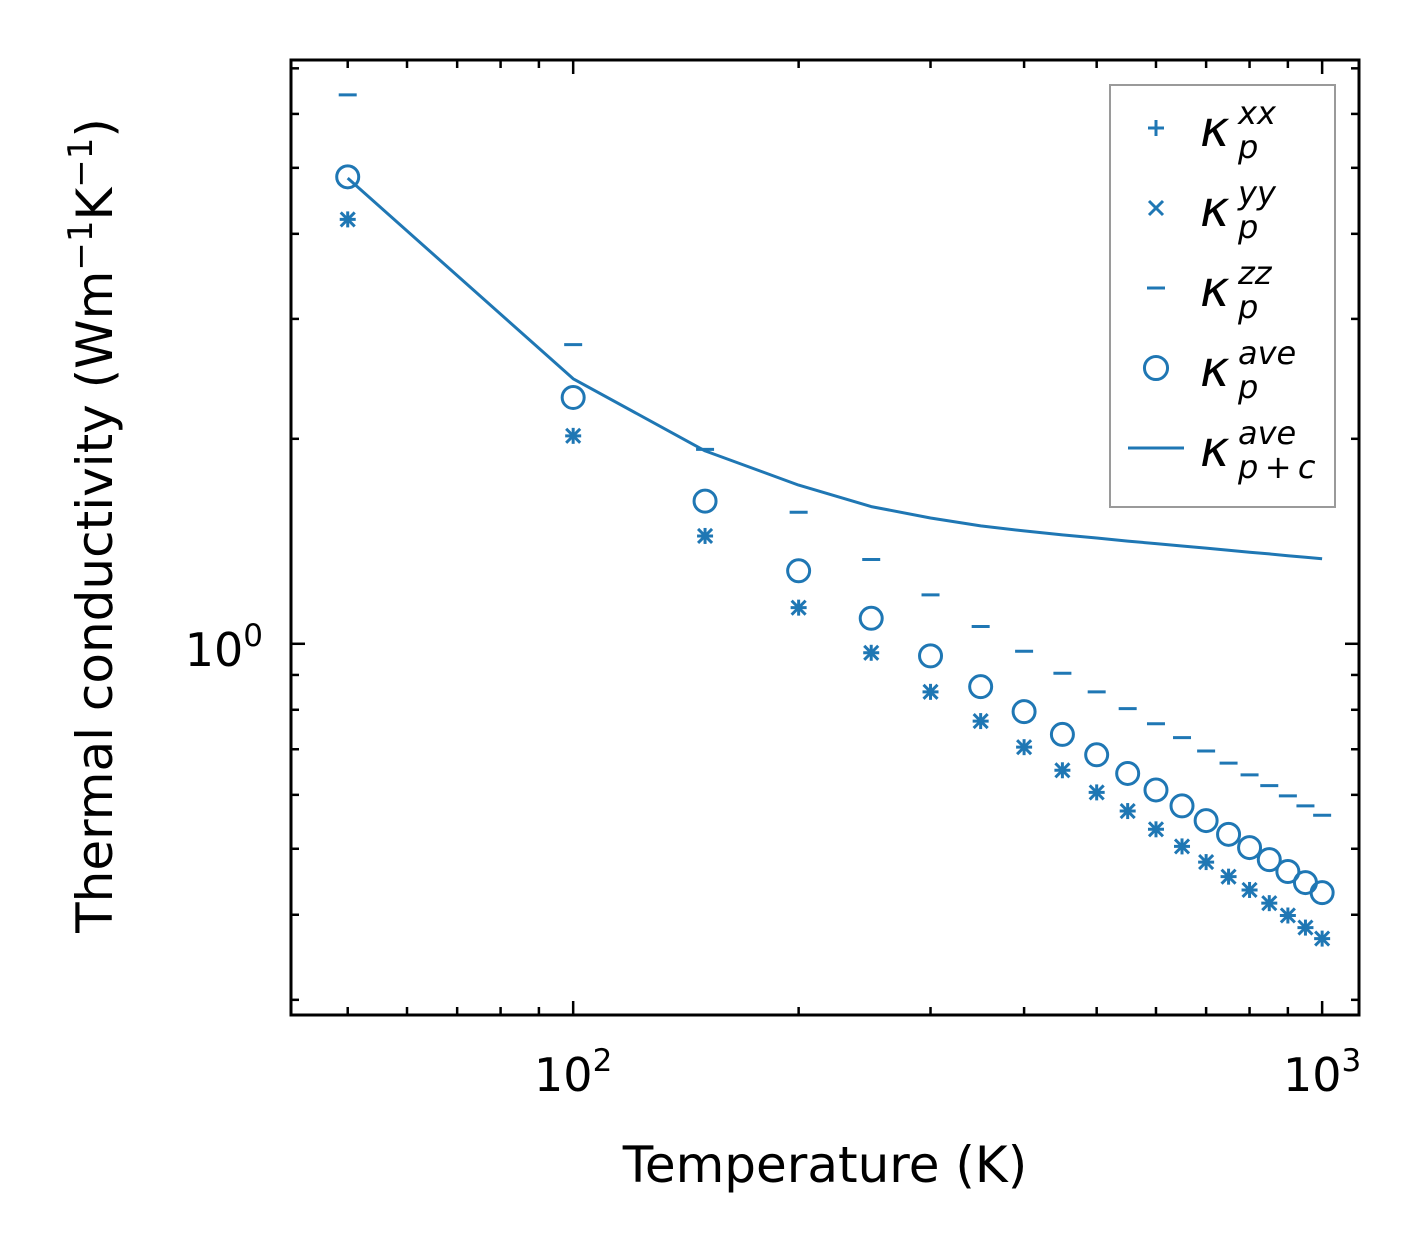 This screenshot has height=1254, width=1421. I want to click on legend-marker-plus, so click(1156, 128).